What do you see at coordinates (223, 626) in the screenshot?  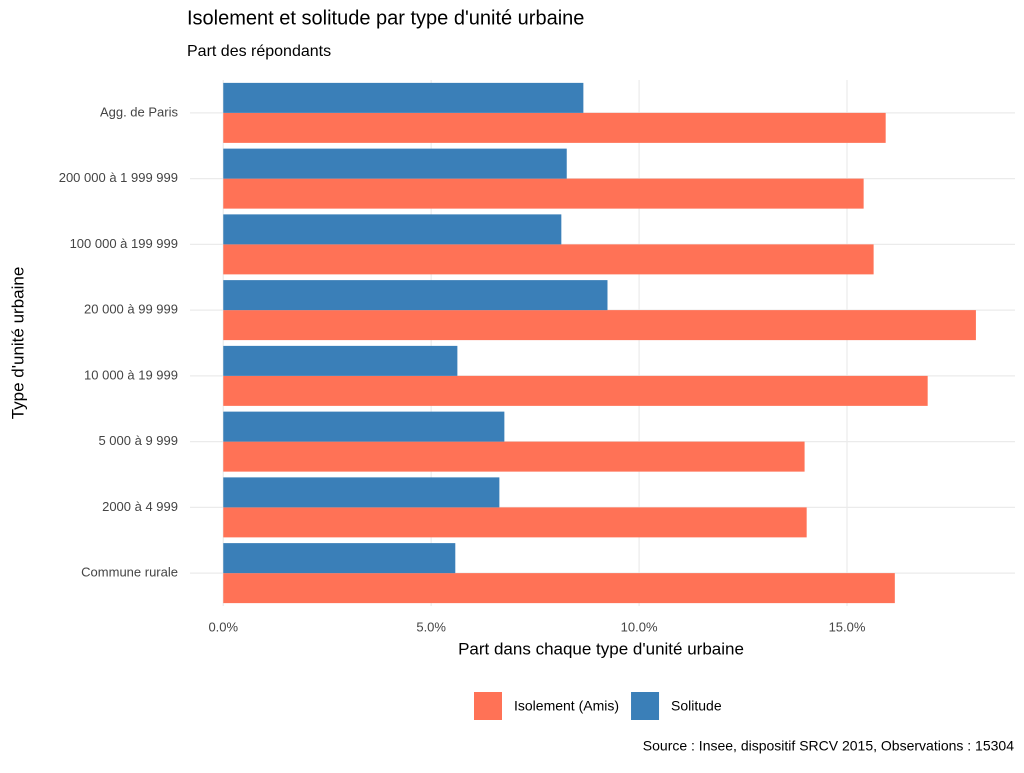 I see `x-tick-label: 0.0%` at bounding box center [223, 626].